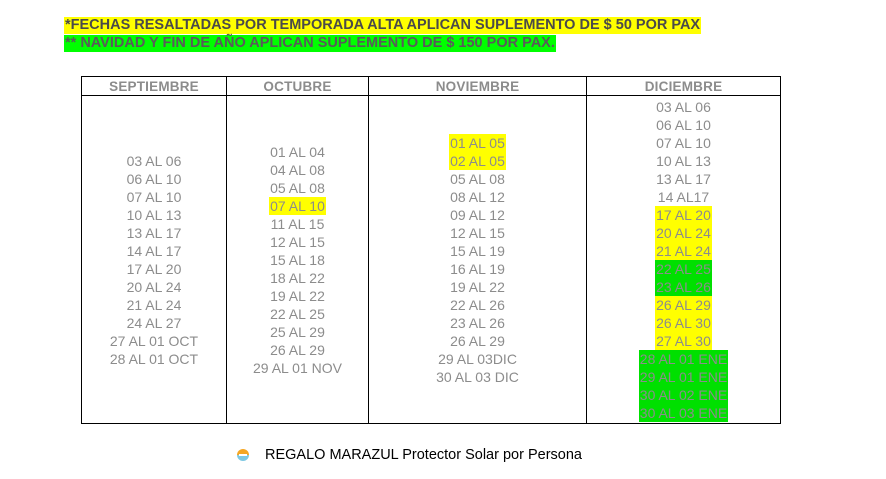 The width and height of the screenshot is (886, 479). What do you see at coordinates (297, 223) in the screenshot?
I see `date-range: 11 AL 15` at bounding box center [297, 223].